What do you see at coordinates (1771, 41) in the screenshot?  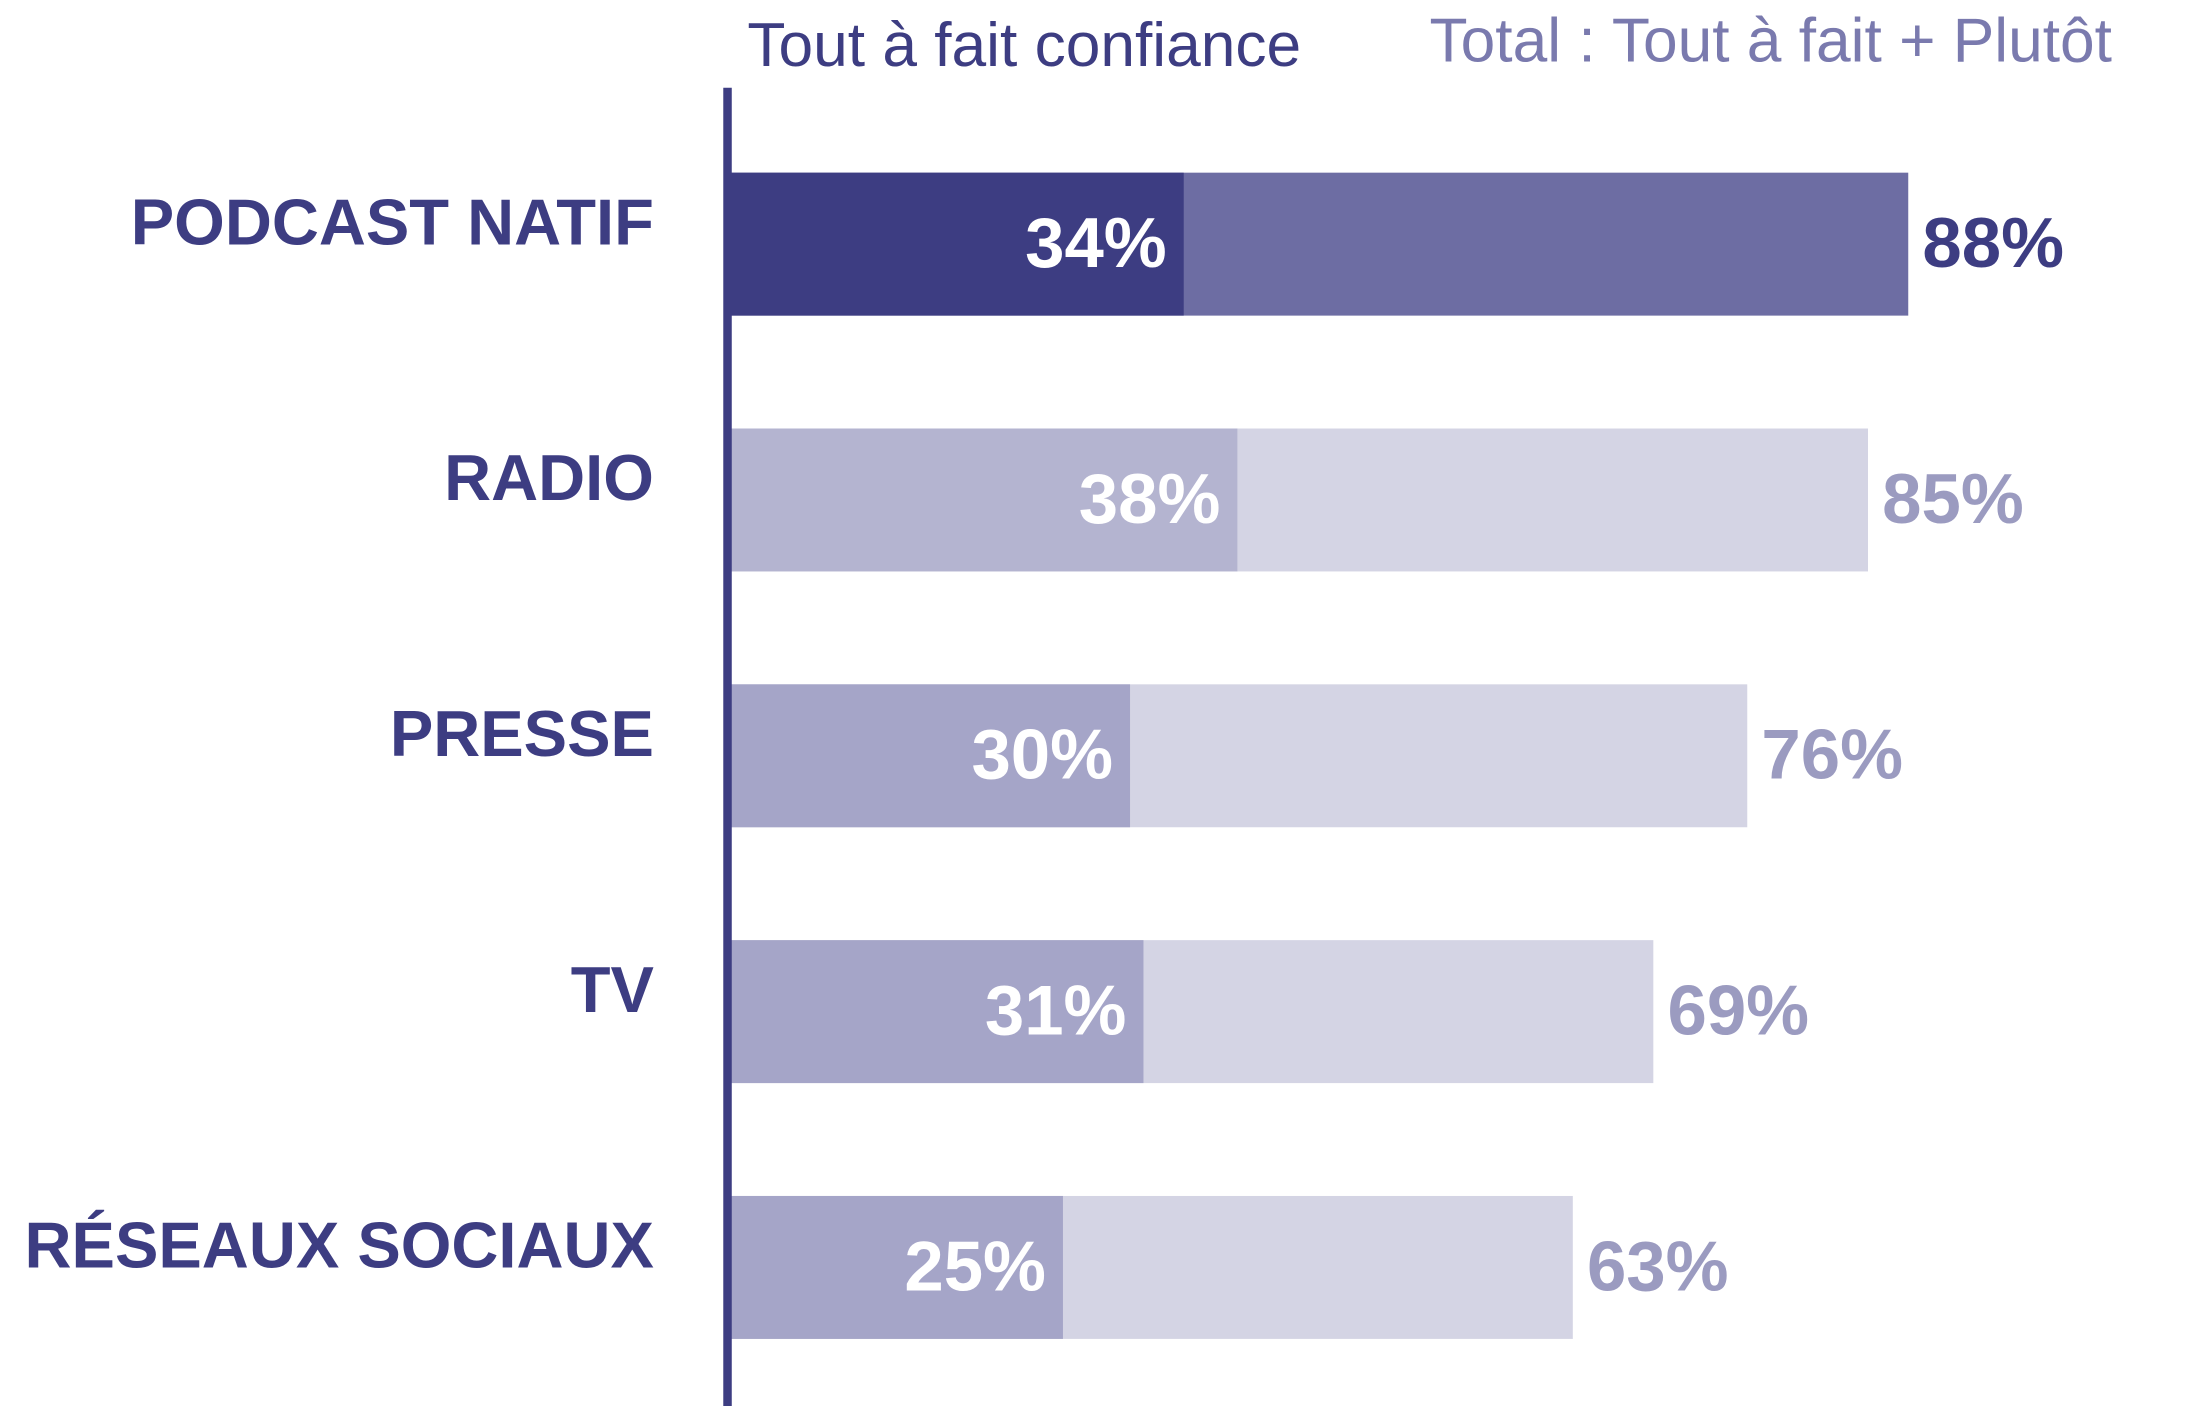 I see `legend-label: Total : Tout à fait + Plutôt` at bounding box center [1771, 41].